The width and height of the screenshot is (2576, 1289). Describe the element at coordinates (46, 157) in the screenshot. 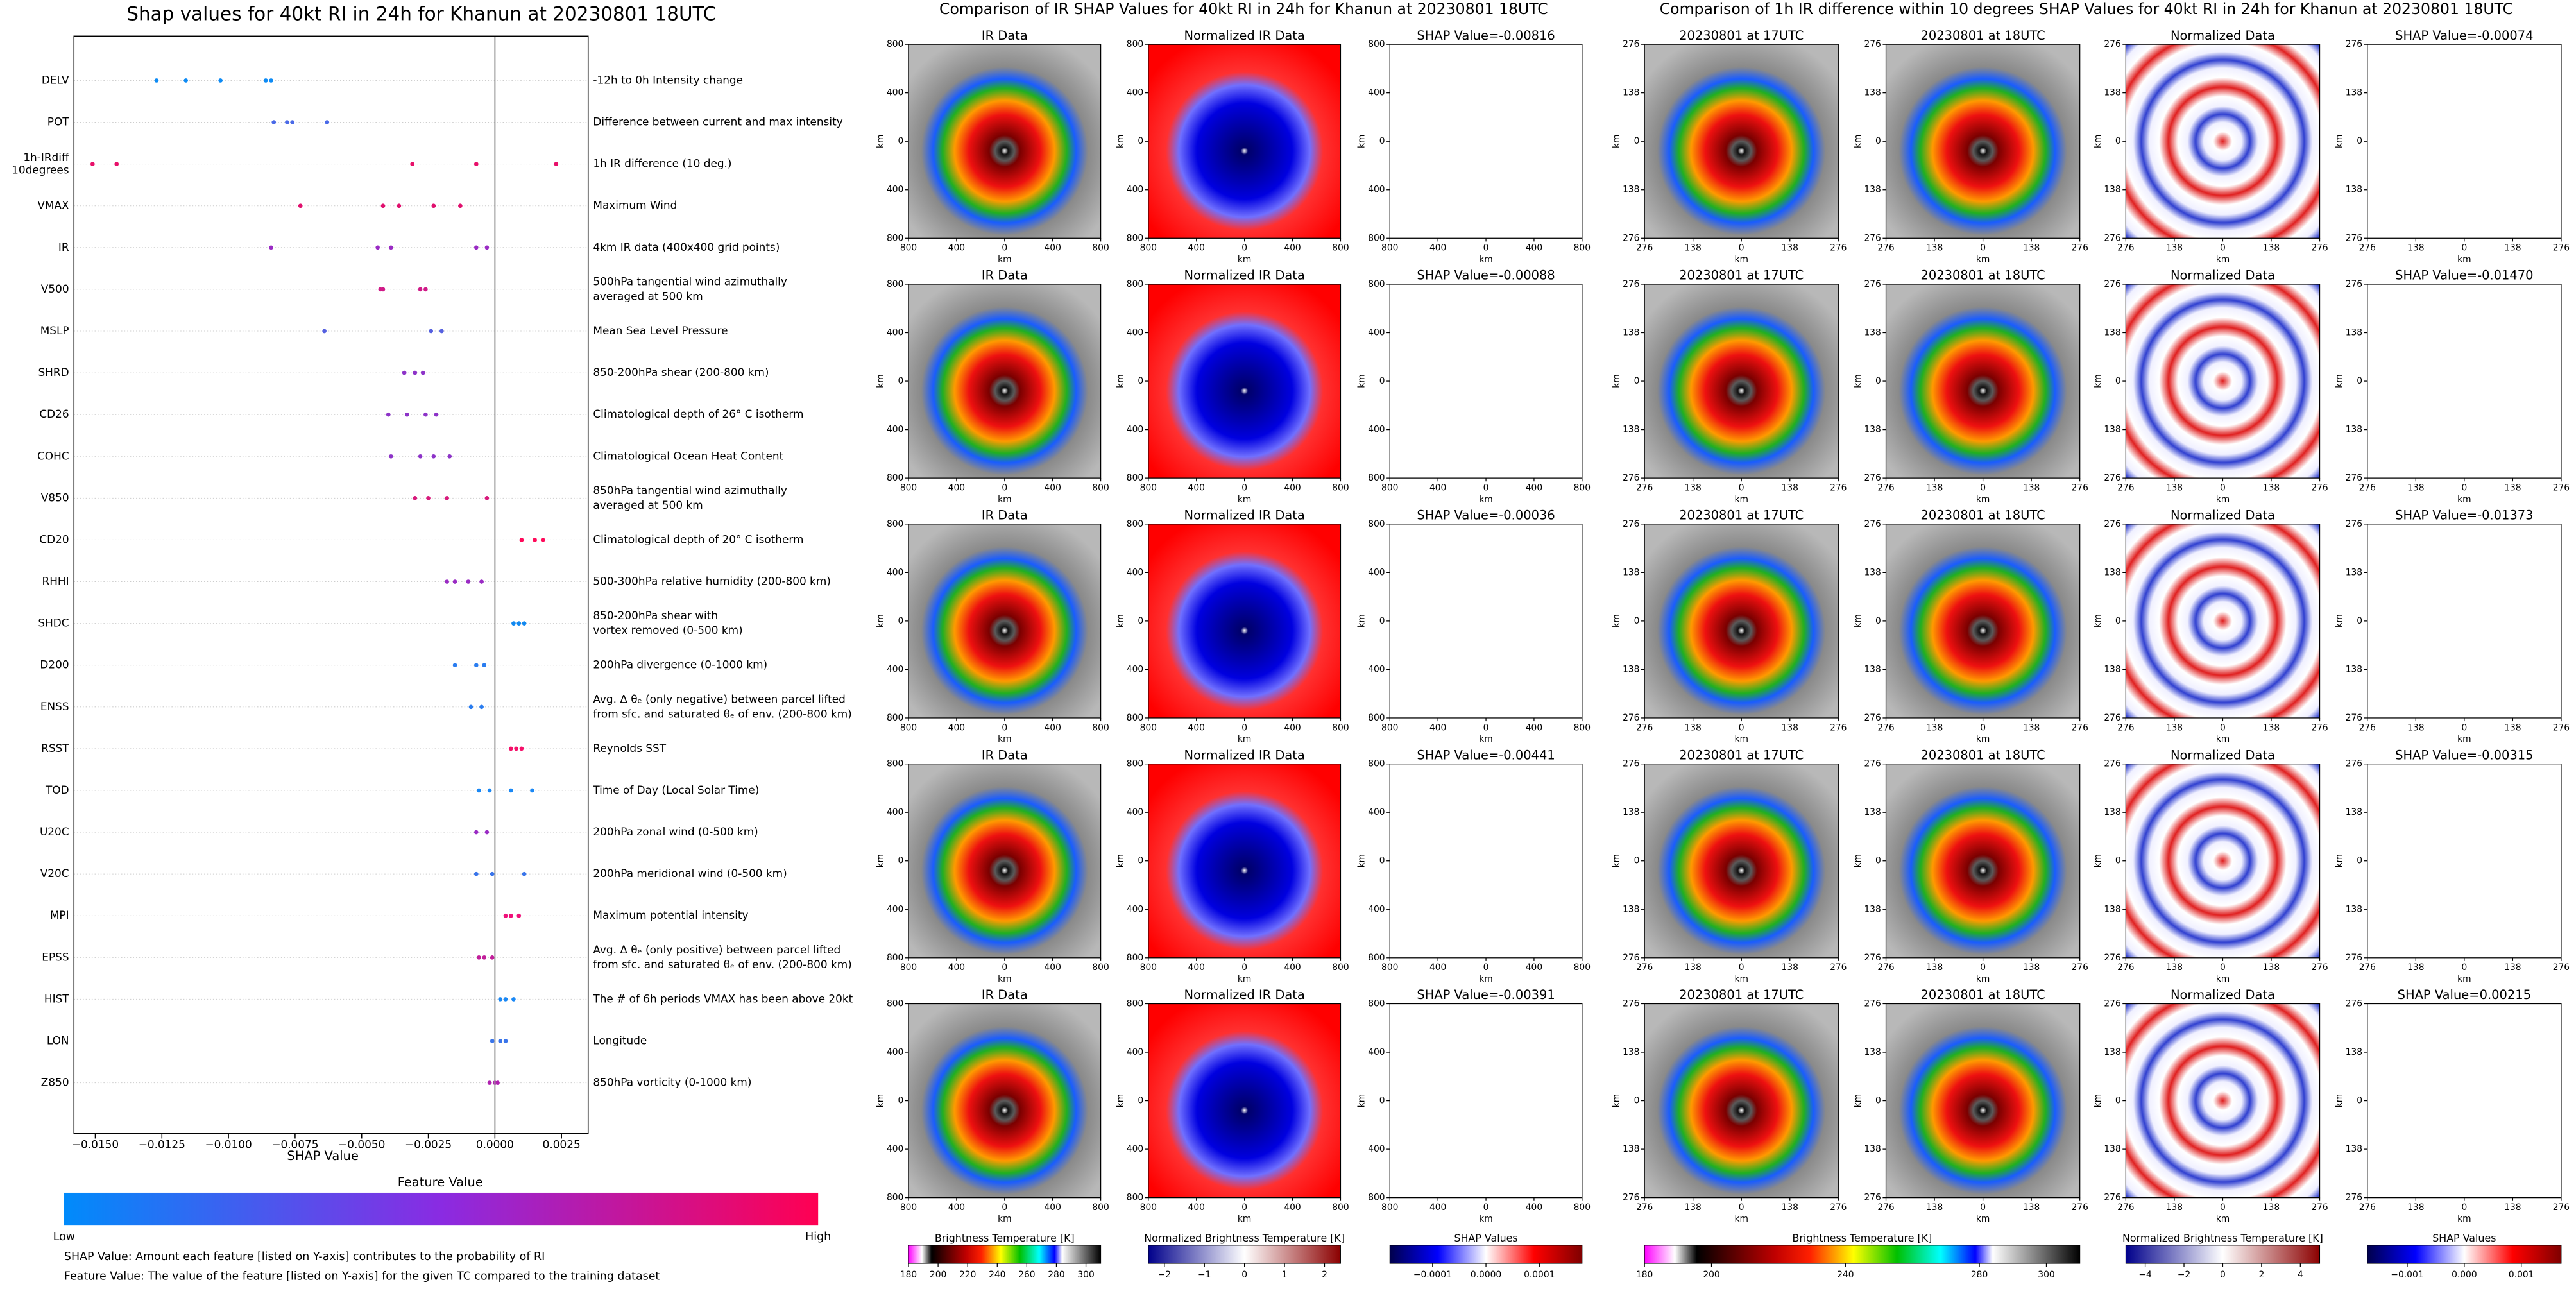

I see `feature-label: 1h-IRdiff` at that location.